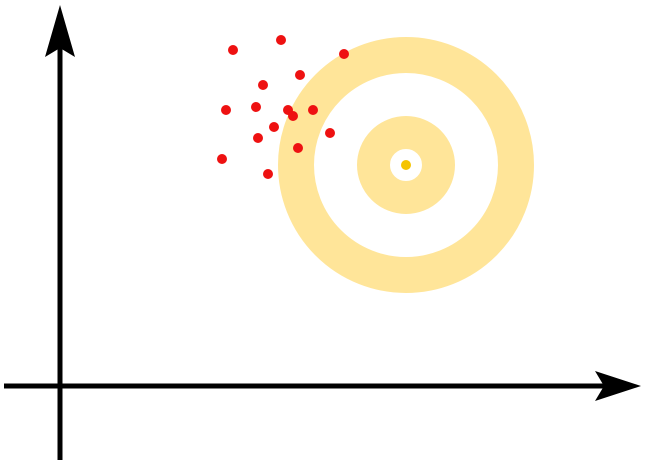 The width and height of the screenshot is (646, 465). What do you see at coordinates (60, 31) in the screenshot?
I see `y-axis-arrow` at bounding box center [60, 31].